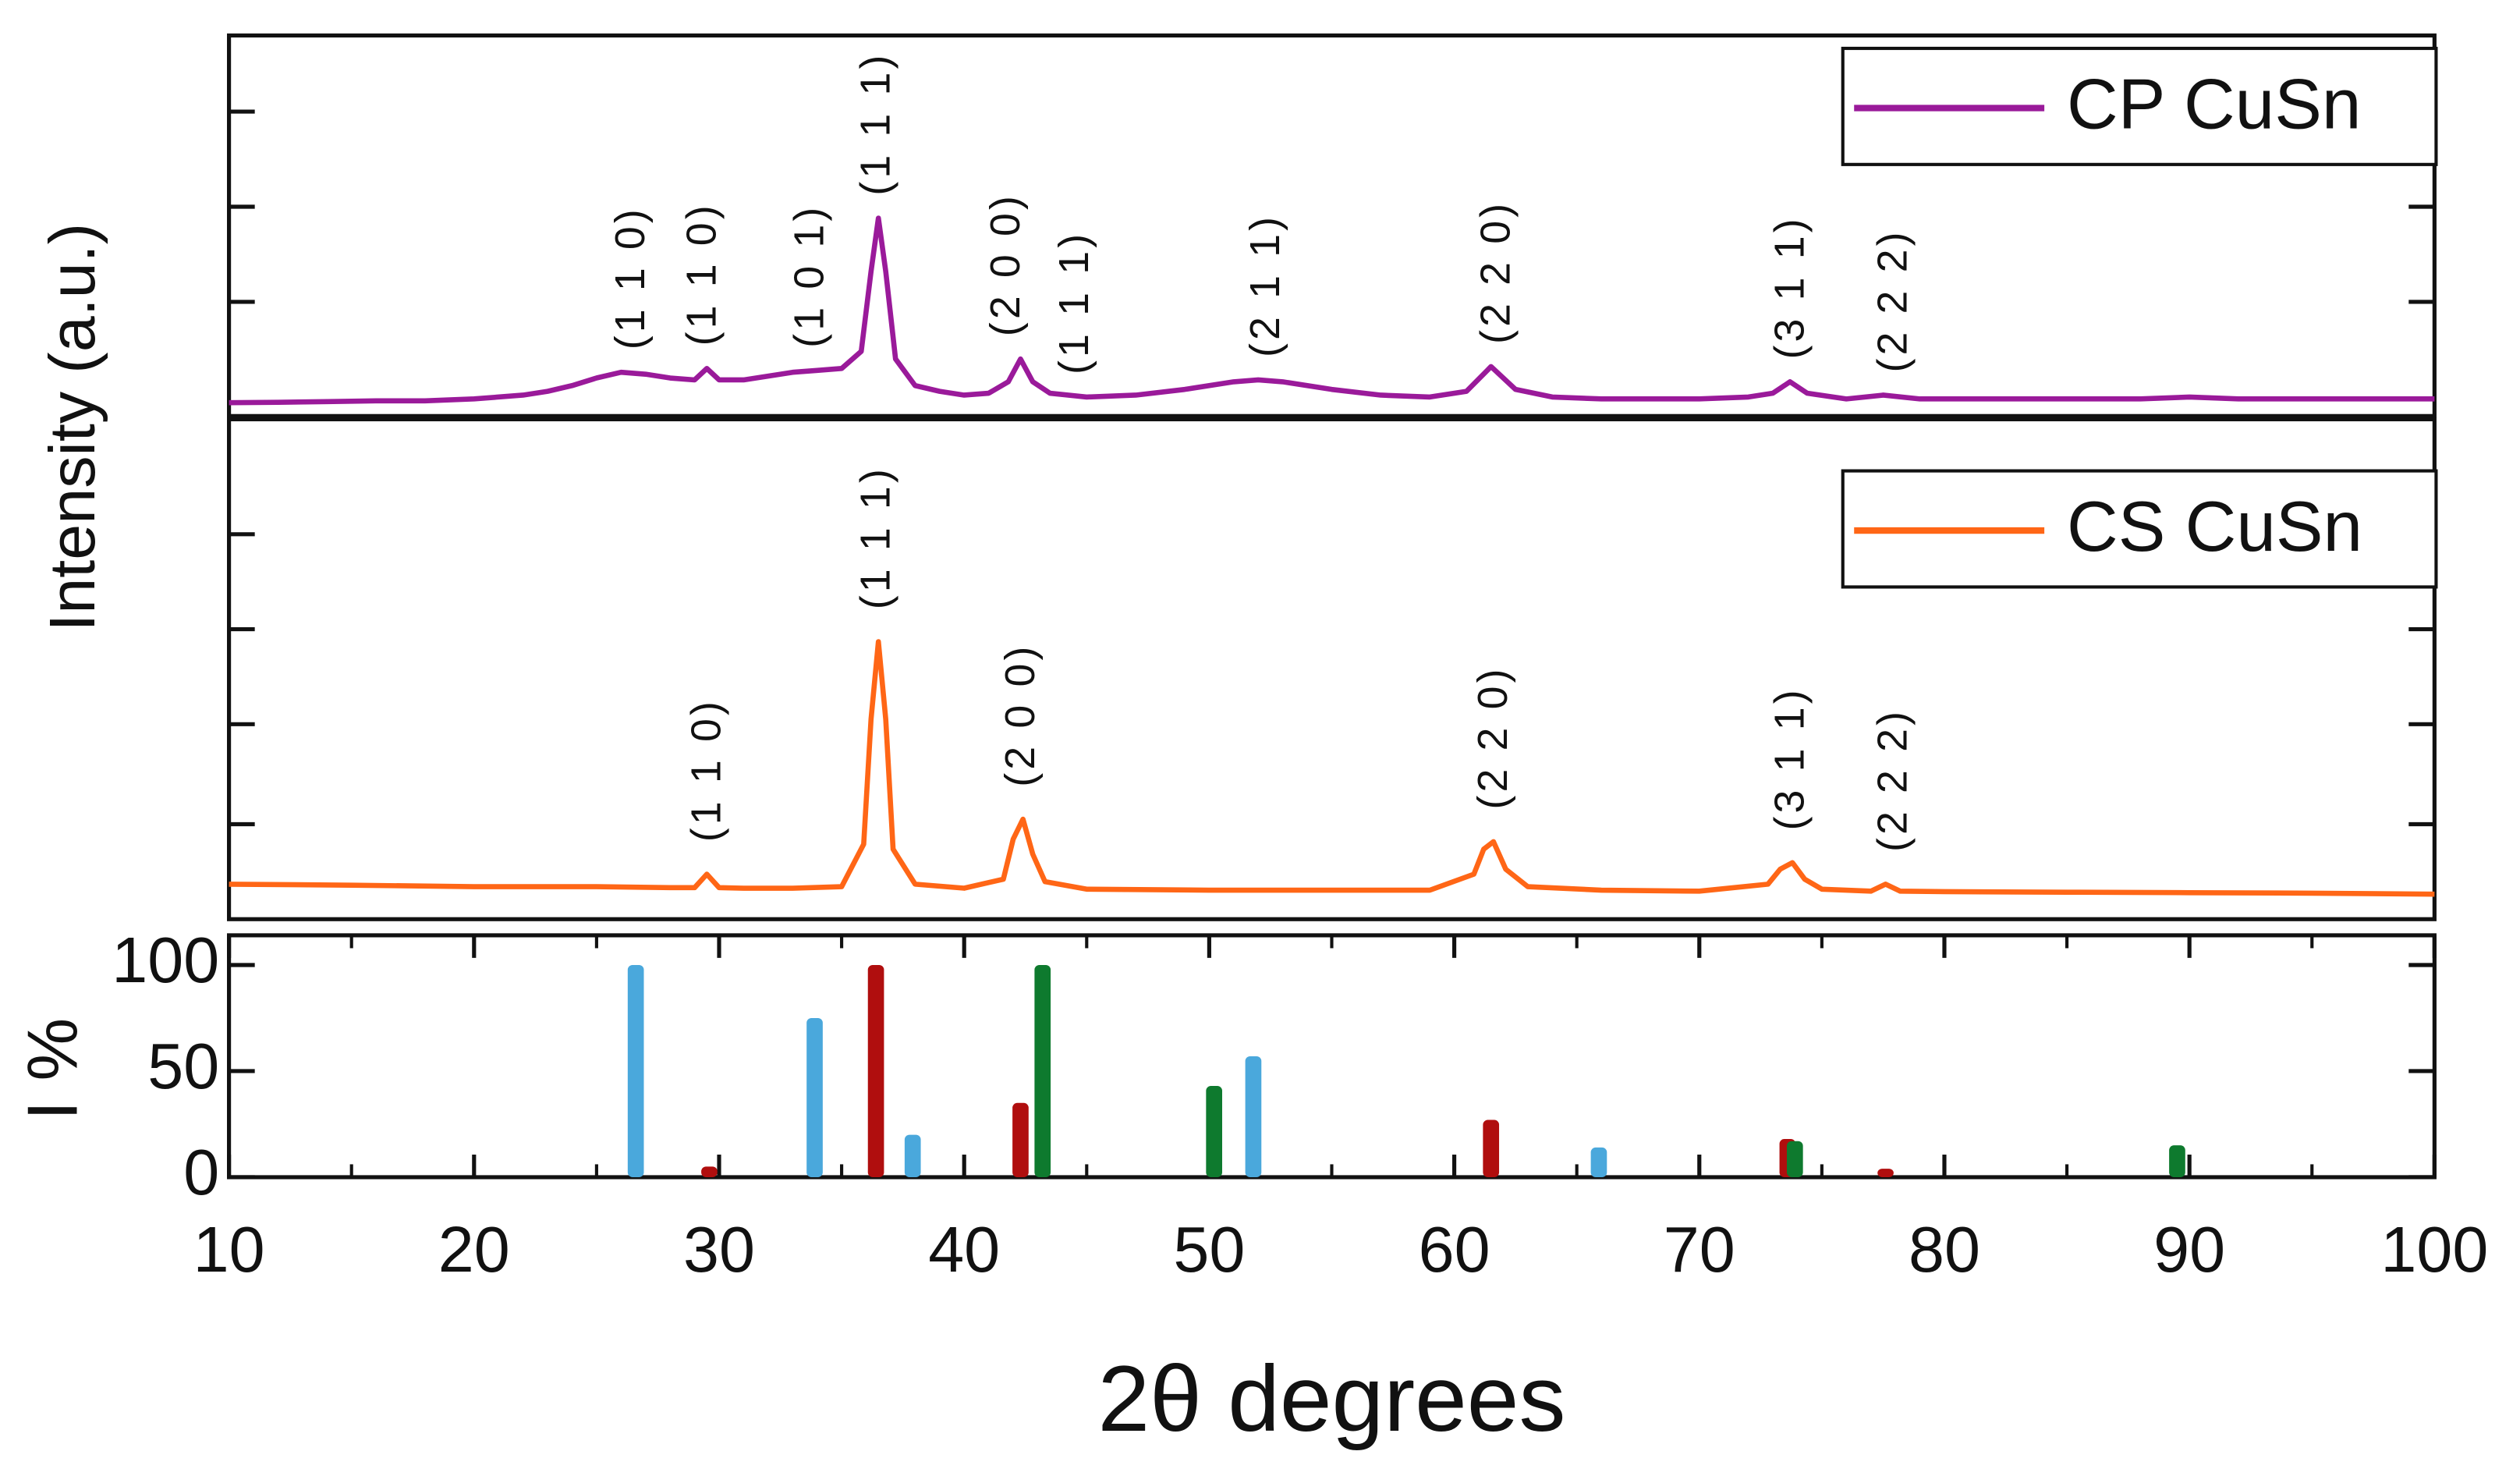 The image size is (2520, 1476). I want to click on y-axis-label: I %, so click(53, 1069).